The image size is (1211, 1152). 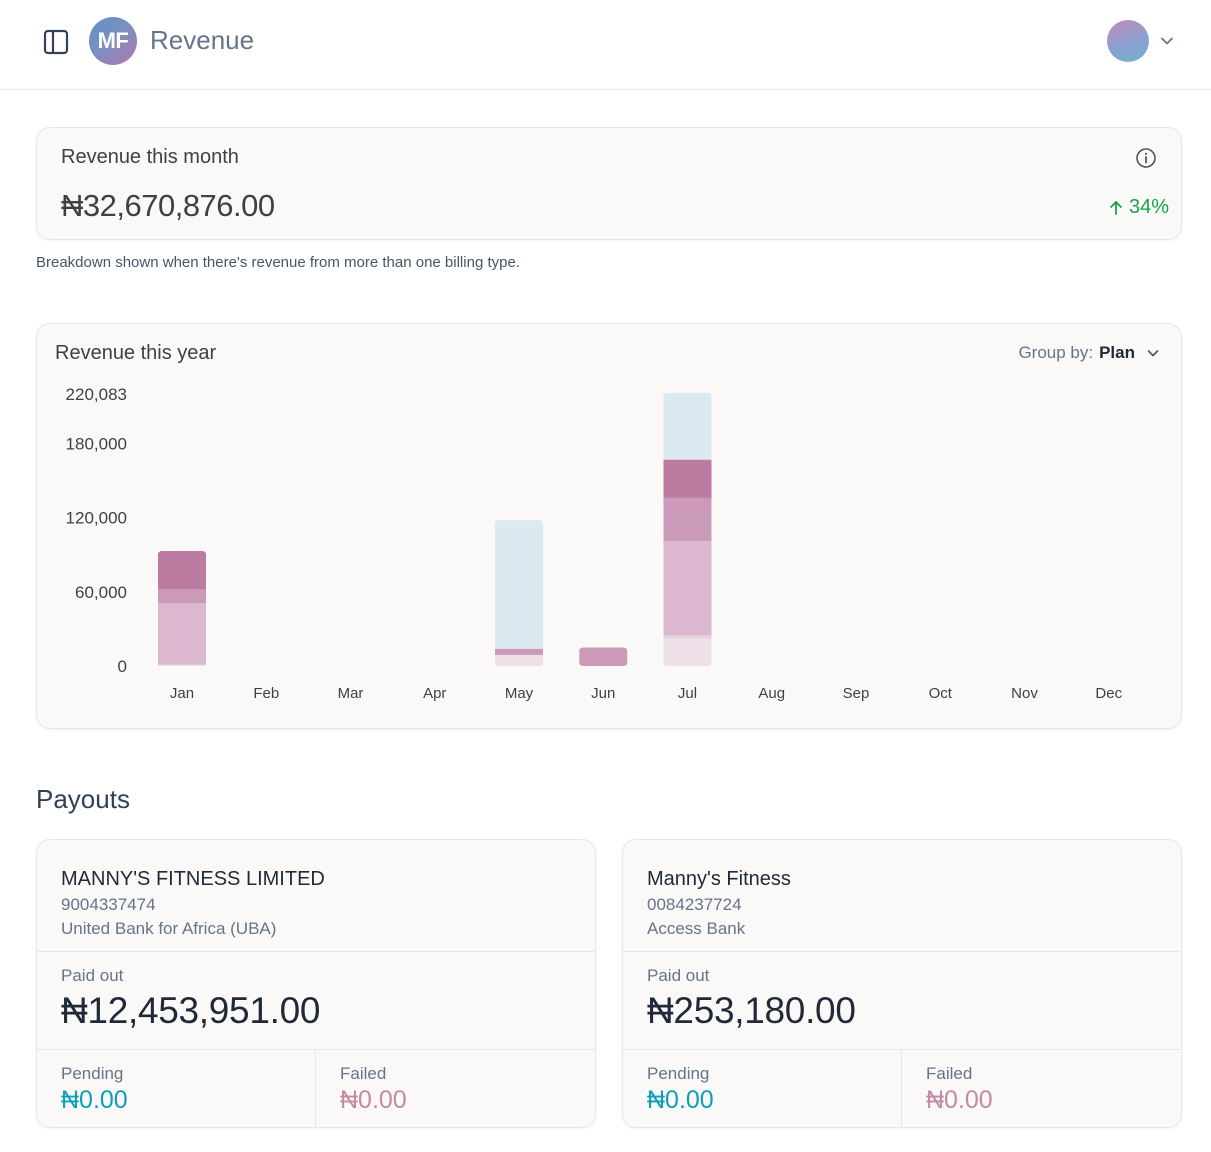 What do you see at coordinates (351, 693) in the screenshot?
I see `x-tick-label: Mar` at bounding box center [351, 693].